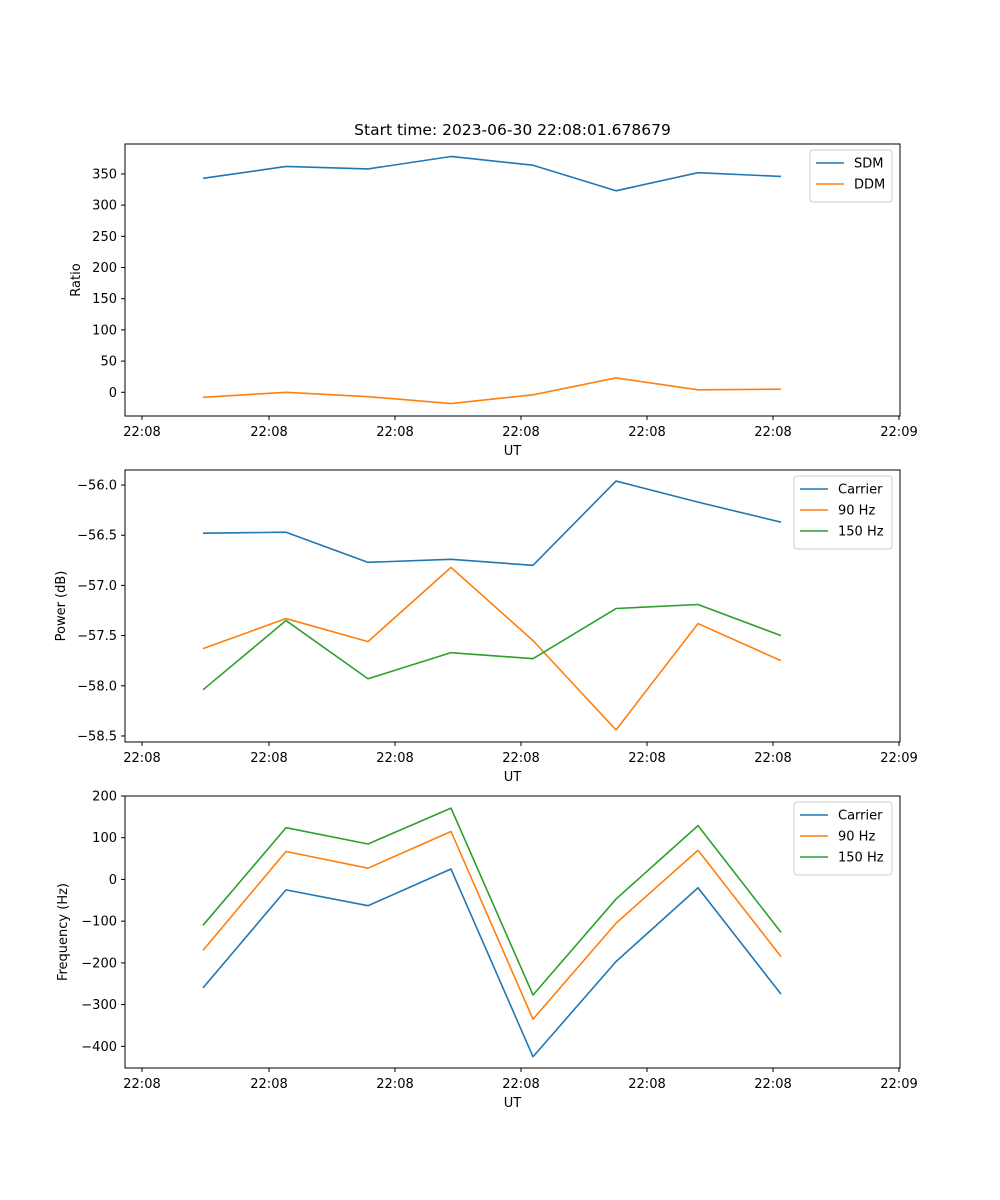 The width and height of the screenshot is (1000, 1200). Describe the element at coordinates (108, 362) in the screenshot. I see `y-tick-label: 50` at that location.